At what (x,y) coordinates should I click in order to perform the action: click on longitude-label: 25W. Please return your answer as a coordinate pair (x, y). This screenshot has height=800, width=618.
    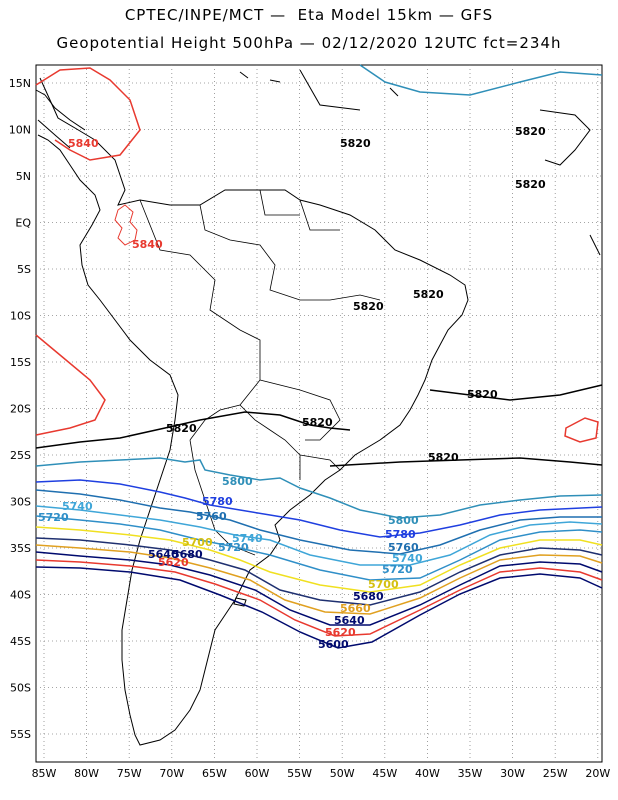
    Looking at the image, I should click on (555, 773).